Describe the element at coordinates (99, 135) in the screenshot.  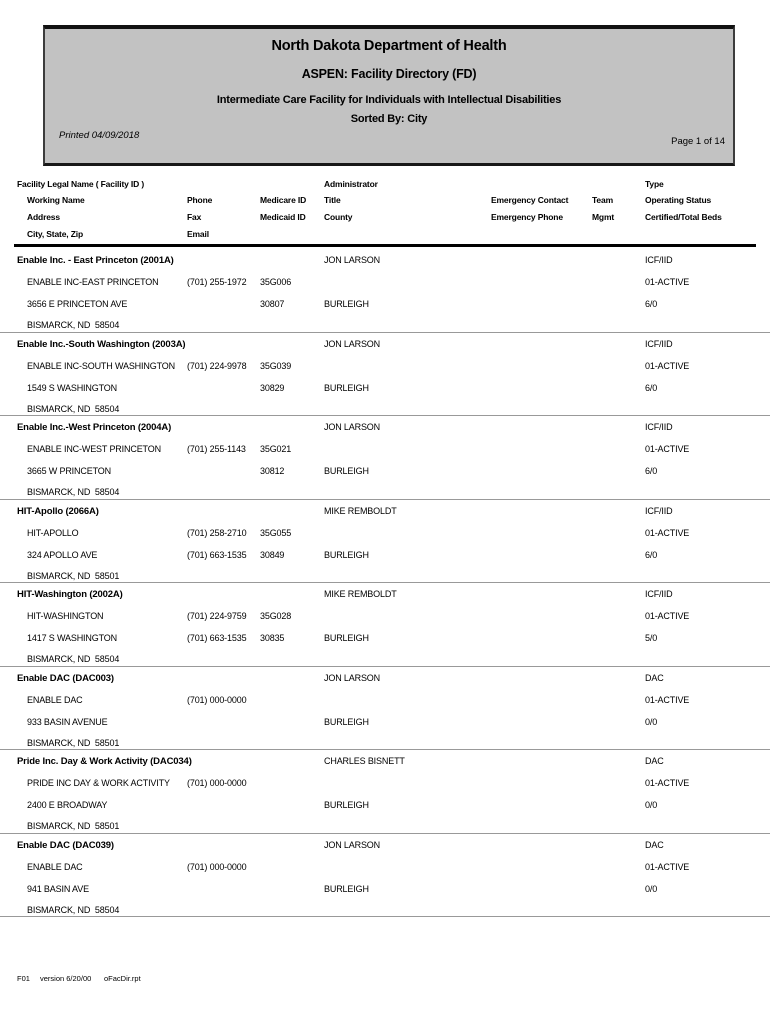
I see `printed-date: Printed 04/09/2018` at that location.